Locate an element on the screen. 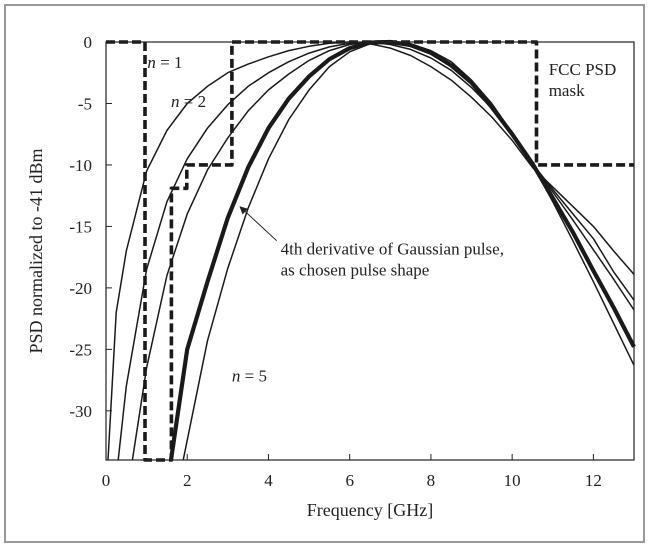 The width and height of the screenshot is (651, 549). x-tick-label: 2 is located at coordinates (187, 480).